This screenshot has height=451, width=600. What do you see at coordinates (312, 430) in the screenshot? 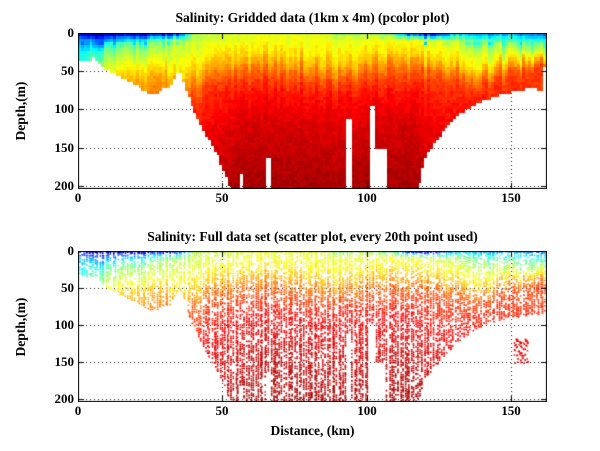
I see `x-axis-label: Distance, (km)` at bounding box center [312, 430].